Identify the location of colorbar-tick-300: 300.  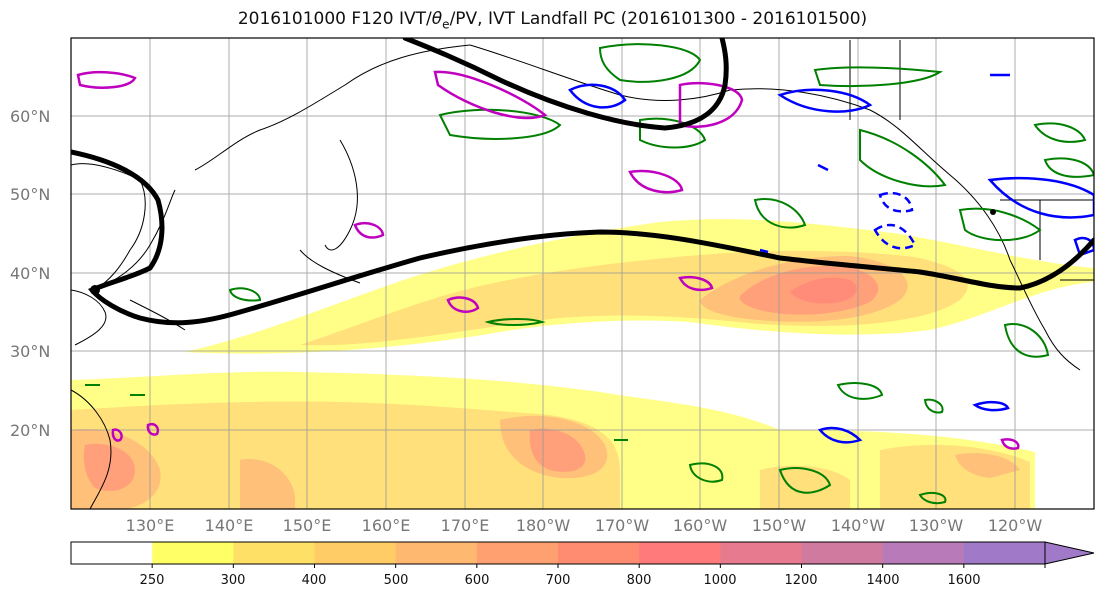
(233, 580).